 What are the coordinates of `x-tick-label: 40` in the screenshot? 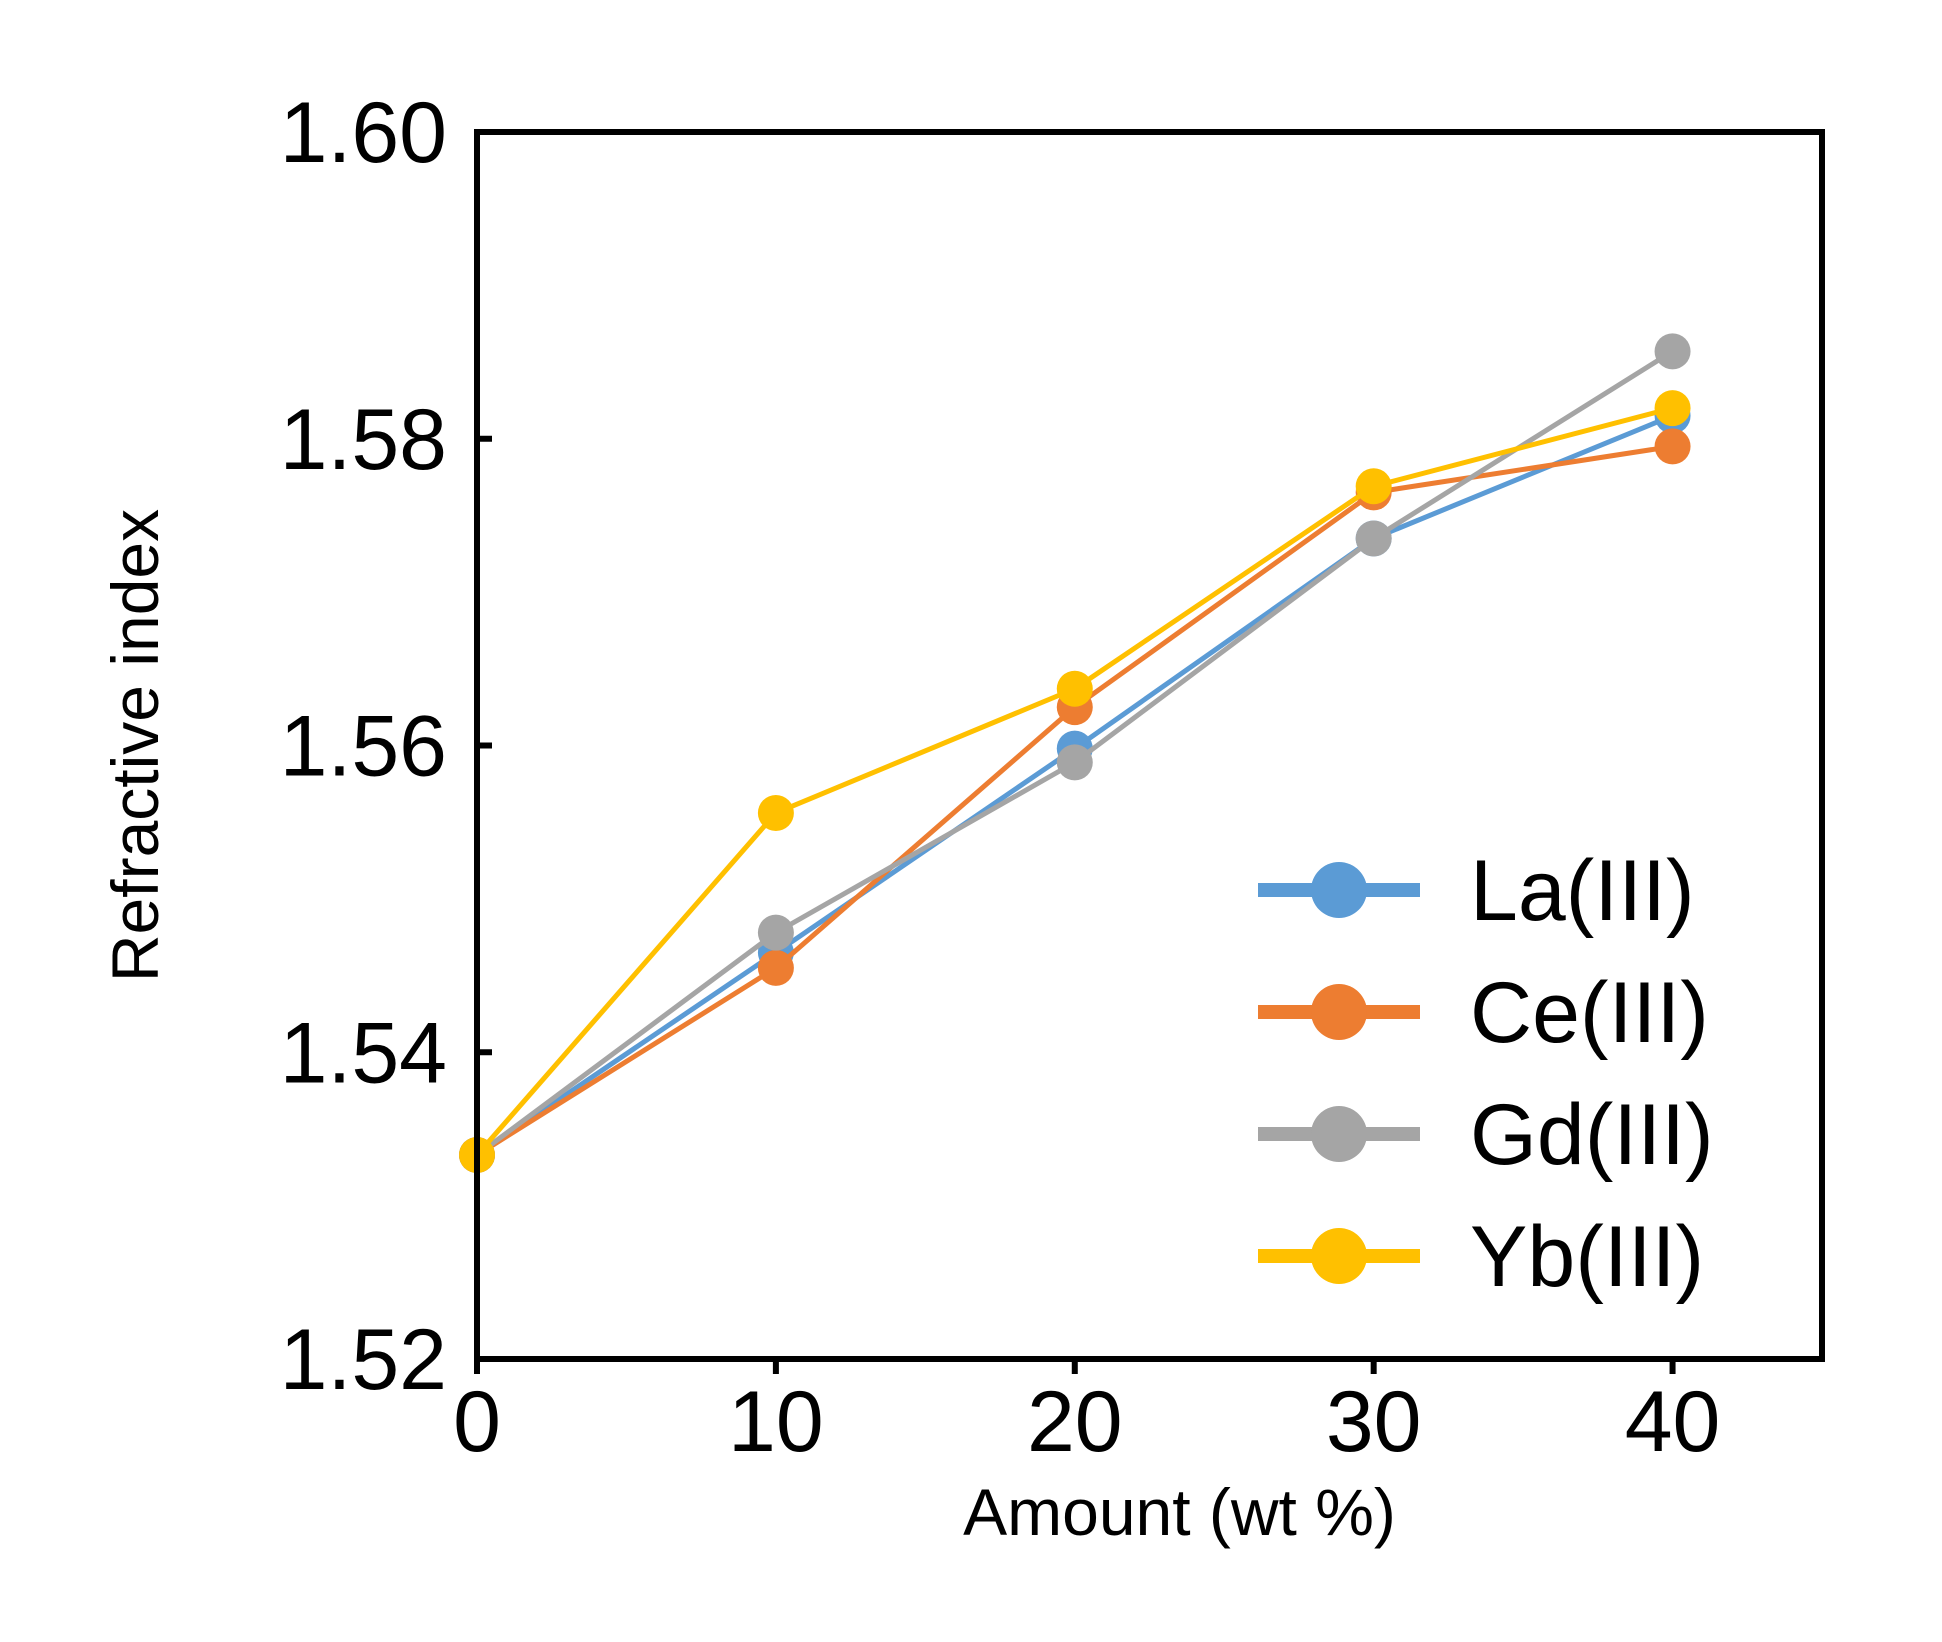 It's located at (1673, 1422).